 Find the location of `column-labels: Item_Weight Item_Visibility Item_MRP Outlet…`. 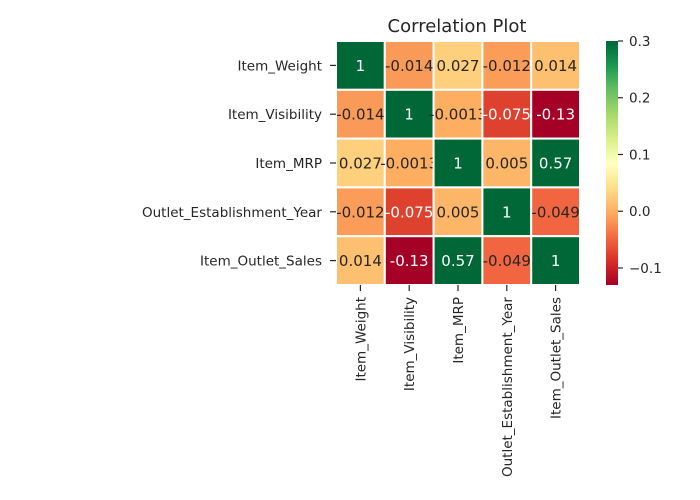

column-labels: Item_Weight Item_Visibility Item_MRP Outlet… is located at coordinates (459, 381).